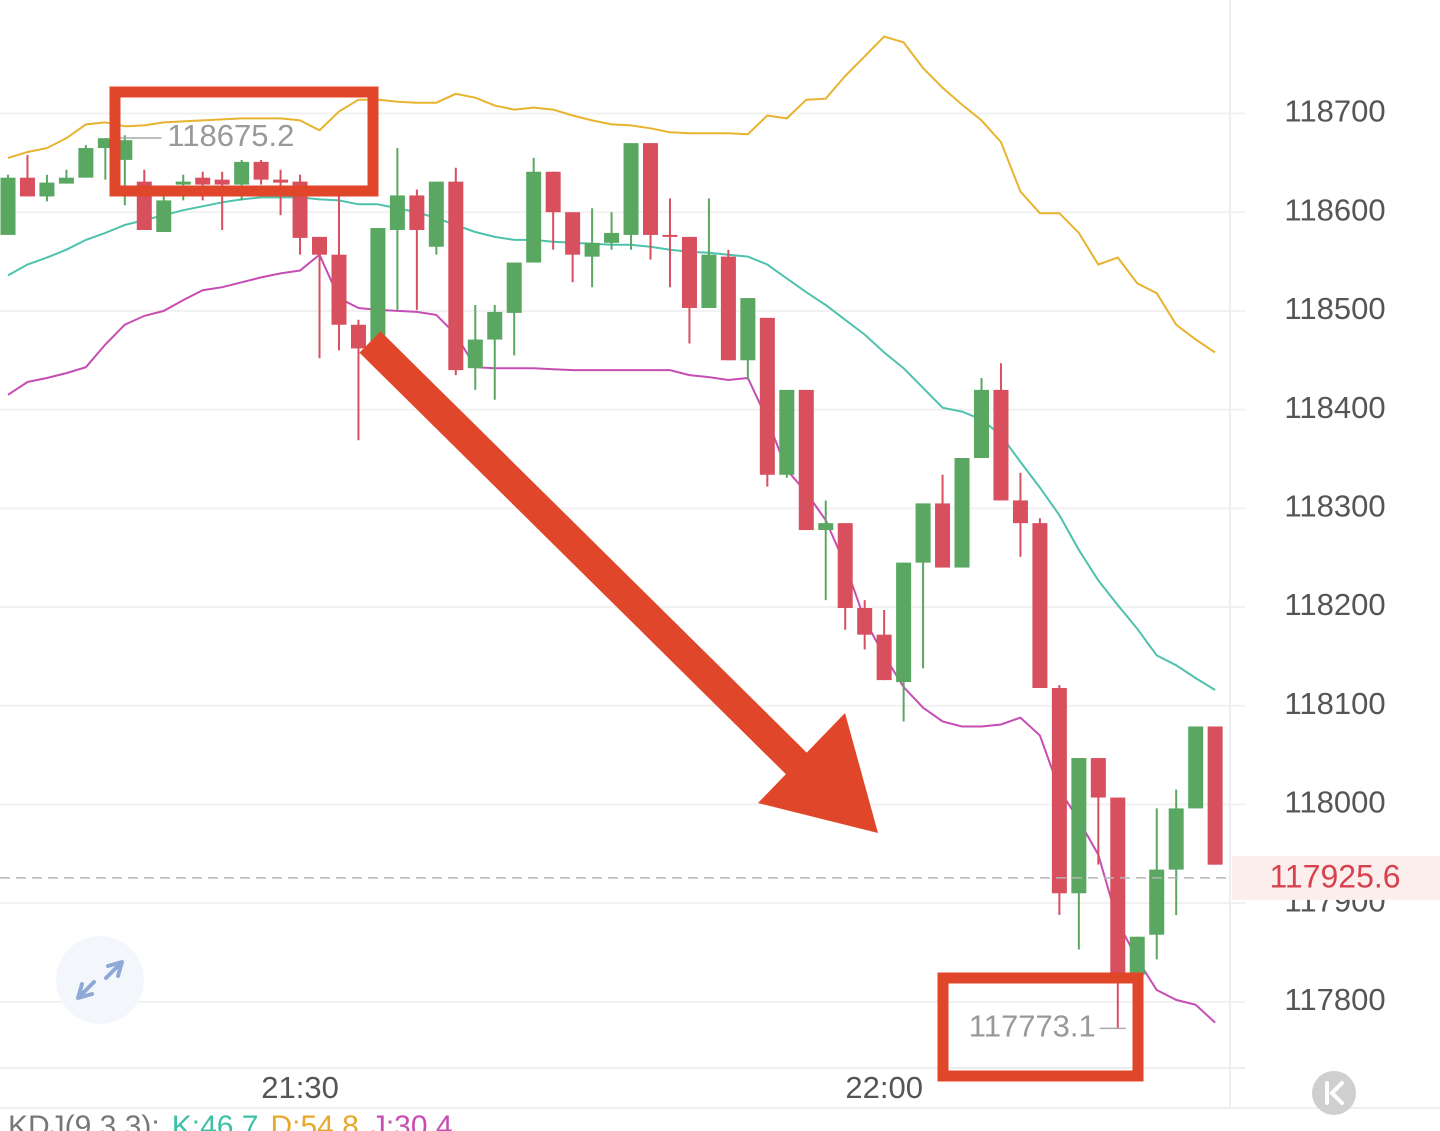 The image size is (1440, 1131). I want to click on last-price-badge, so click(1336, 877).